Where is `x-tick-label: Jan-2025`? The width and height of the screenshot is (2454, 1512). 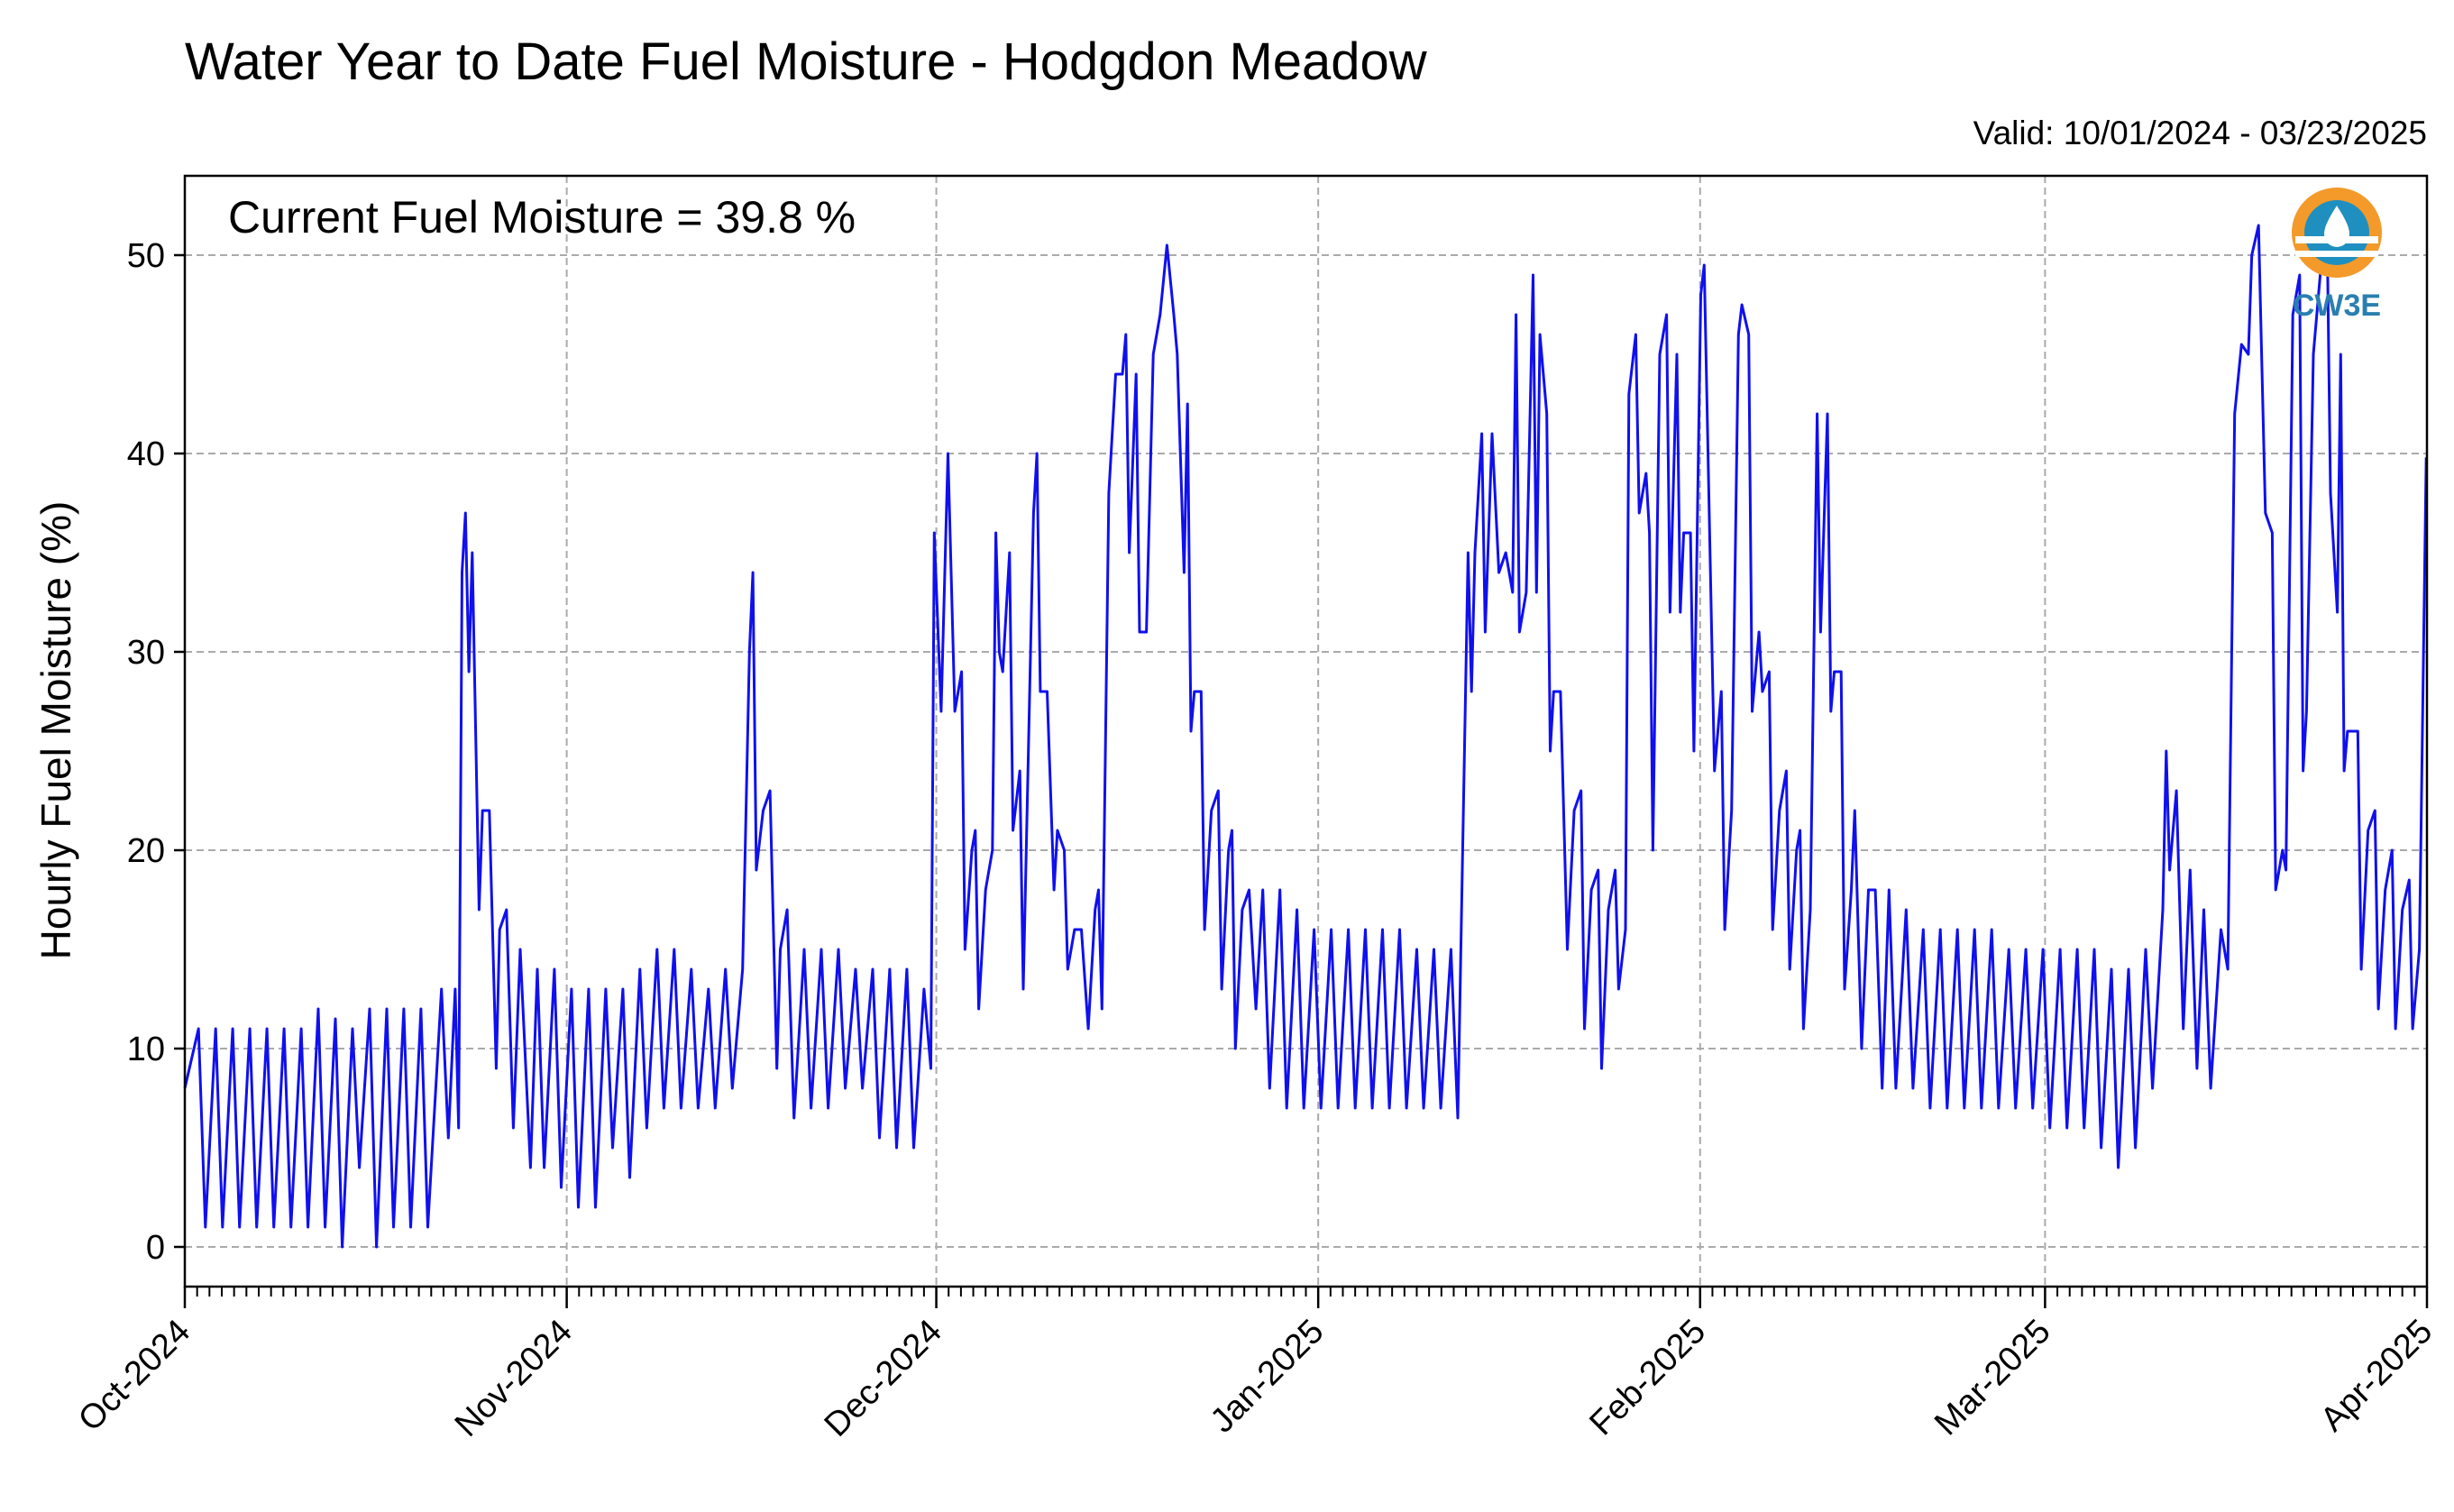 x-tick-label: Jan-2025 is located at coordinates (1268, 1377).